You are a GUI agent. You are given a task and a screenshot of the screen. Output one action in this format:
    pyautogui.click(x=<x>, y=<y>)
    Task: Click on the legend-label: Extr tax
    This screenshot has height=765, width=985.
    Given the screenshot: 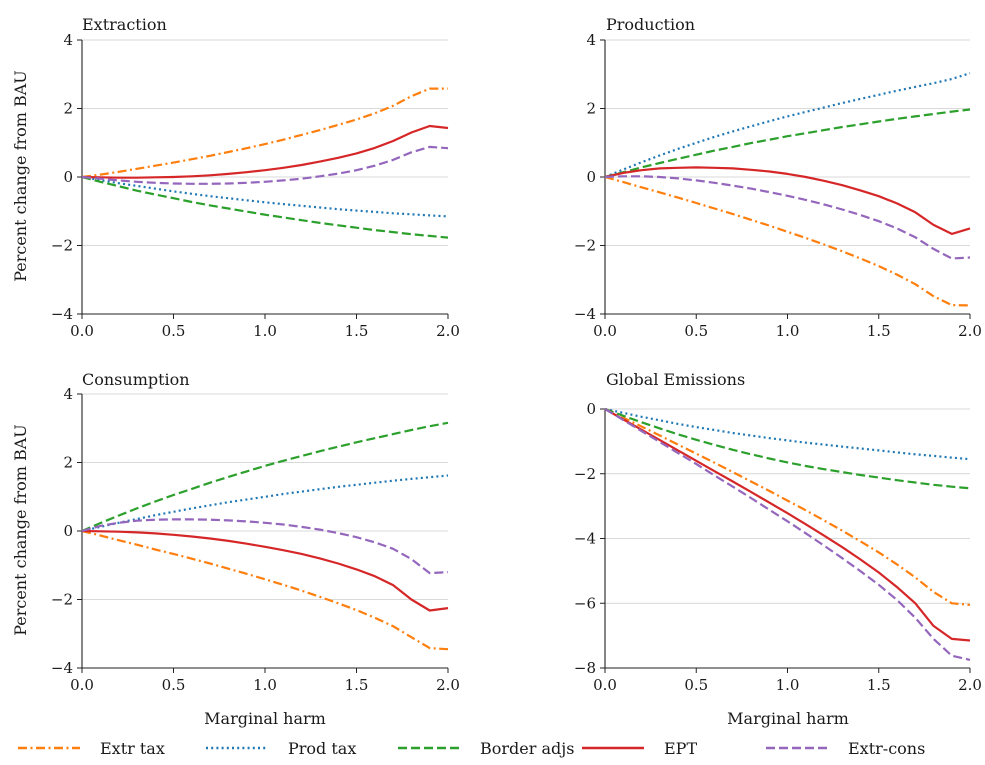 What is the action you would take?
    pyautogui.click(x=132, y=748)
    